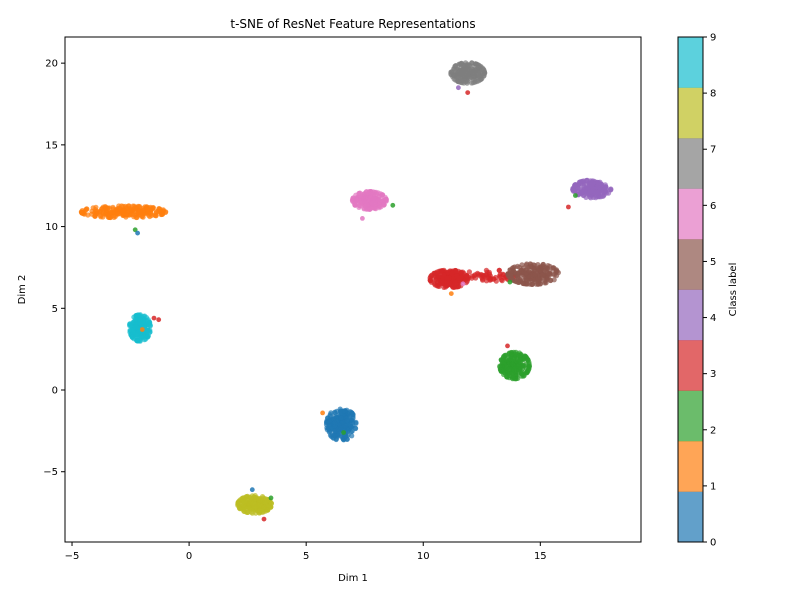  Describe the element at coordinates (352, 24) in the screenshot. I see `chart-title: t-SNE of ResNet Feature Representations` at that location.